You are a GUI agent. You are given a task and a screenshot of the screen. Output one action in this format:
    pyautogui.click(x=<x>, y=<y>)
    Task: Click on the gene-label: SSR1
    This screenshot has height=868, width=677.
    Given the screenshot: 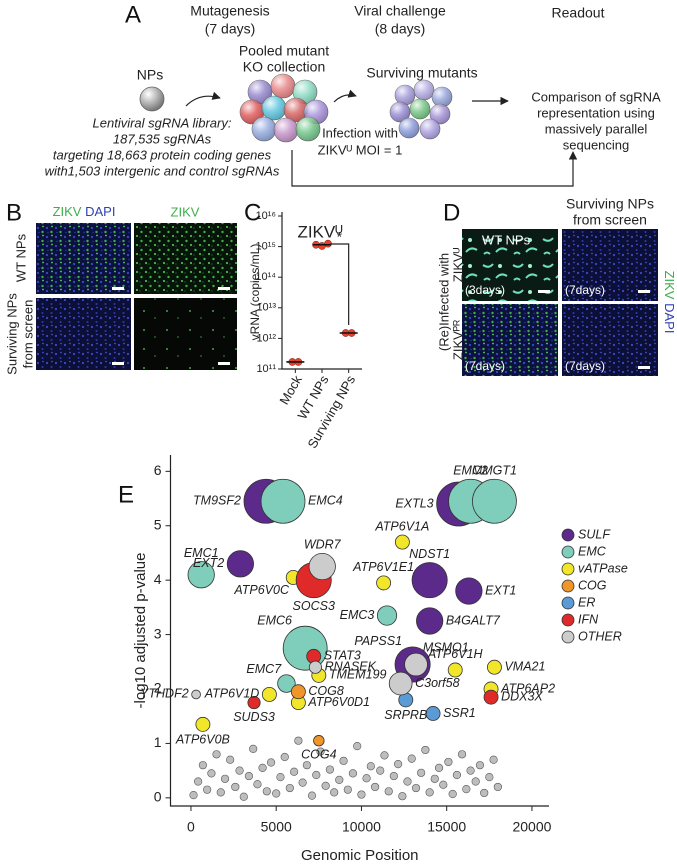 What is the action you would take?
    pyautogui.click(x=459, y=713)
    